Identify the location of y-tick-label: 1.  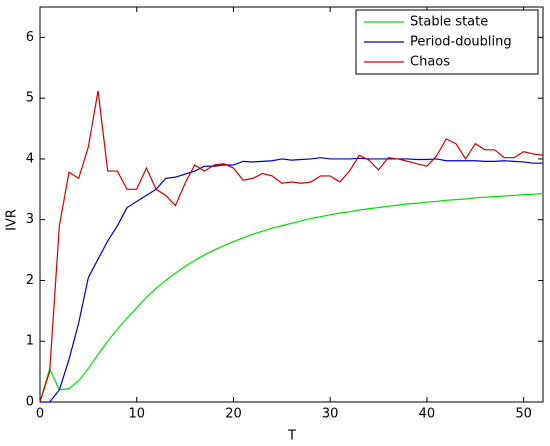
(30, 341).